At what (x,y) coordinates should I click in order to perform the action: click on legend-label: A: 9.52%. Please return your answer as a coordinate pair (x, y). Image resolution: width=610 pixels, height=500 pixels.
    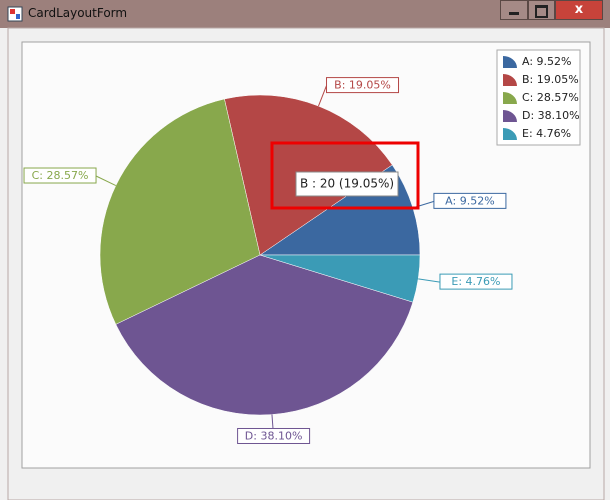
    Looking at the image, I should click on (546, 61).